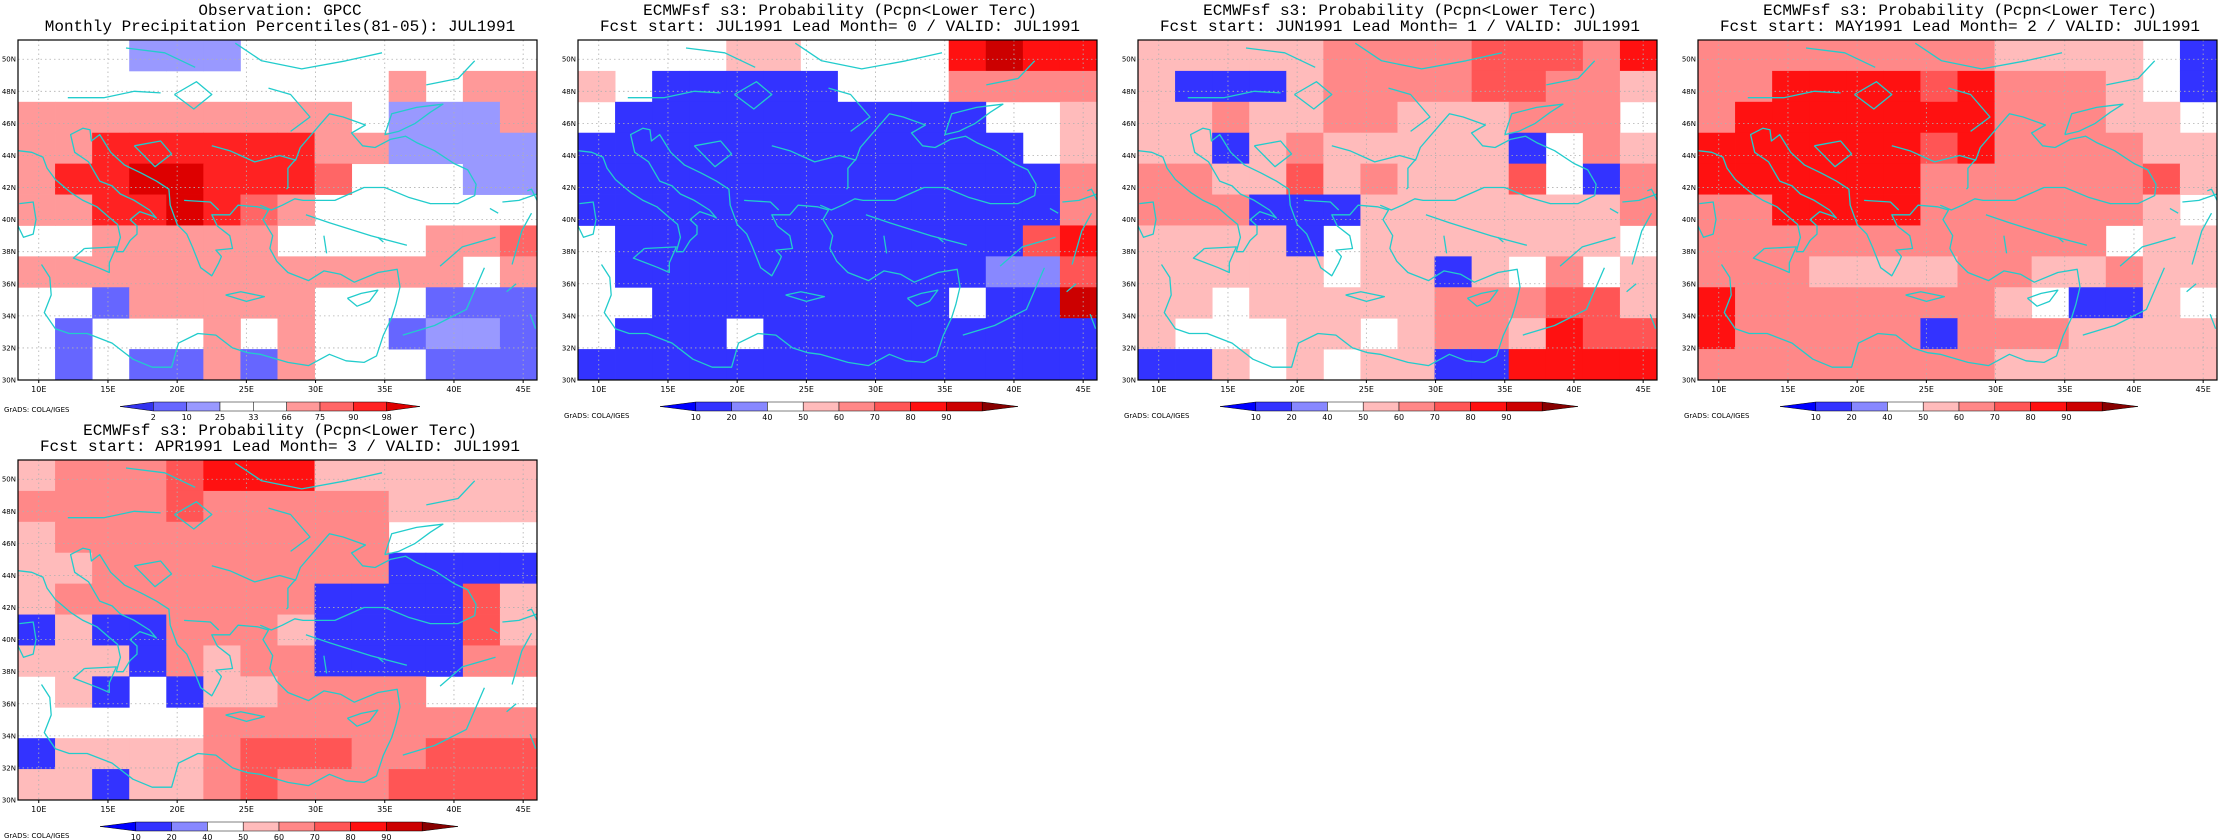 This screenshot has height=840, width=2240. I want to click on lon-tick-label: 25E, so click(246, 809).